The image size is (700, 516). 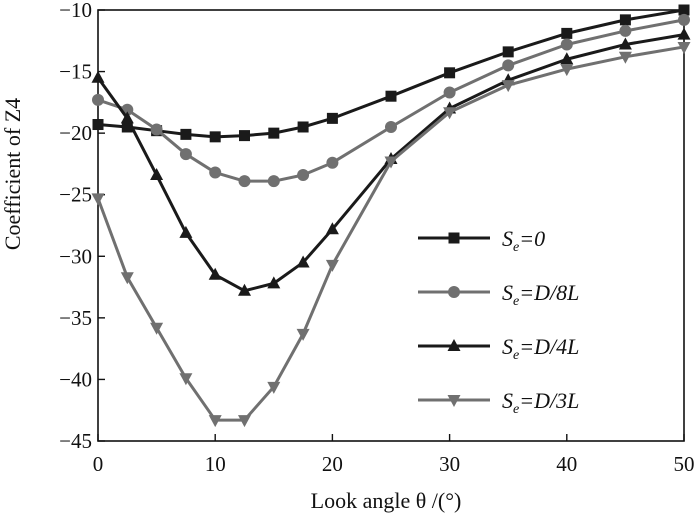 What do you see at coordinates (540, 402) in the screenshot?
I see `legend-label: Se=D/3L` at bounding box center [540, 402].